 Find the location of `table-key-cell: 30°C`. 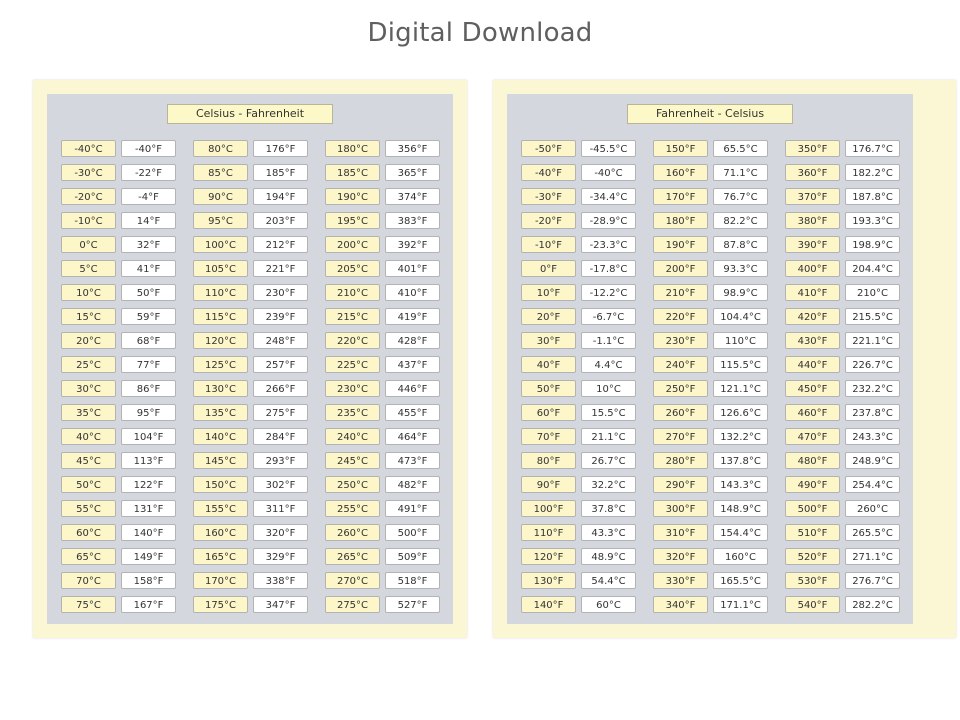

table-key-cell: 30°C is located at coordinates (88, 388).